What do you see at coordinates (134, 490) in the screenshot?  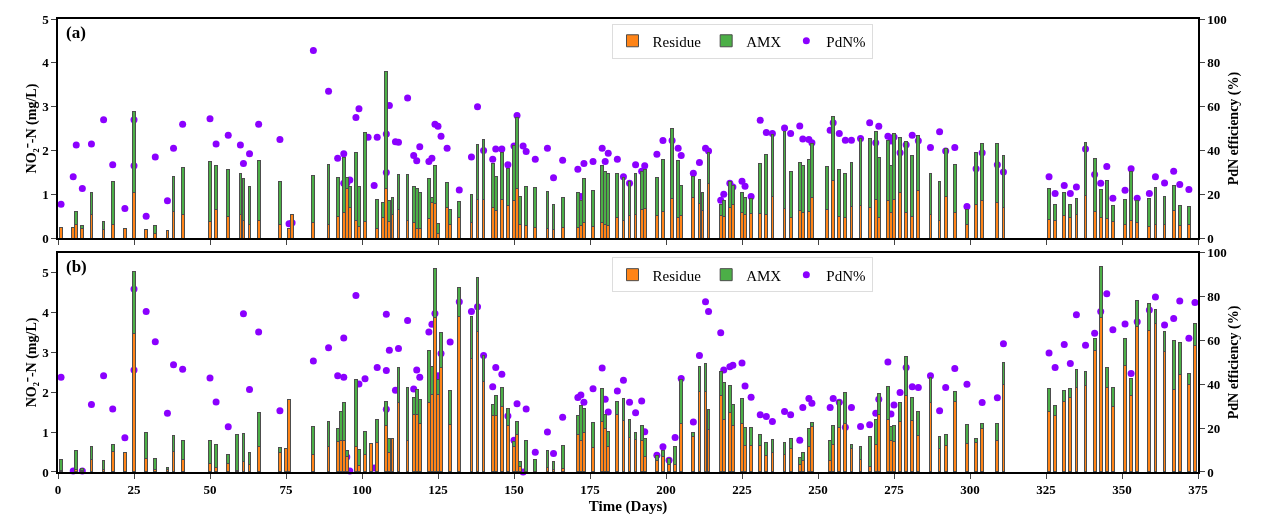 I see `x-tick-label: 25` at bounding box center [134, 490].